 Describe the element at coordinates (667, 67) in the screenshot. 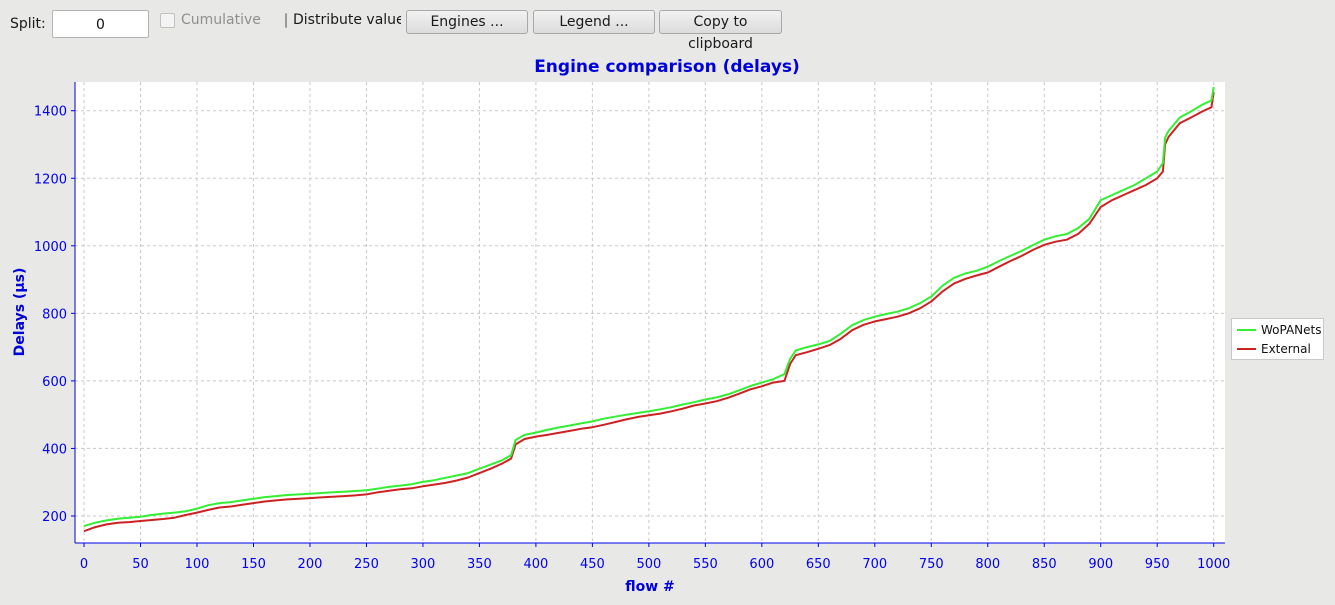

I see `chart-title: Engine comparison (delays)` at that location.